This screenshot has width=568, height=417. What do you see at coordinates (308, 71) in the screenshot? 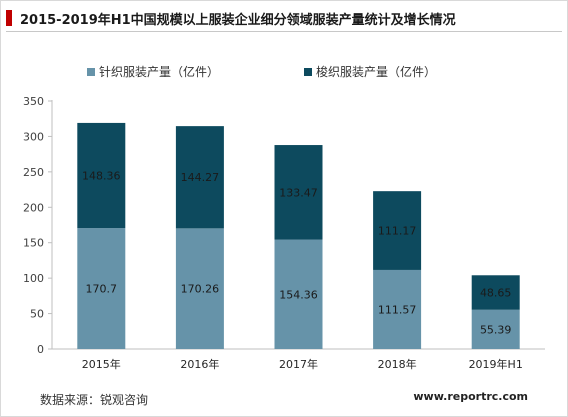
I see `legend-swatch-woven` at bounding box center [308, 71].